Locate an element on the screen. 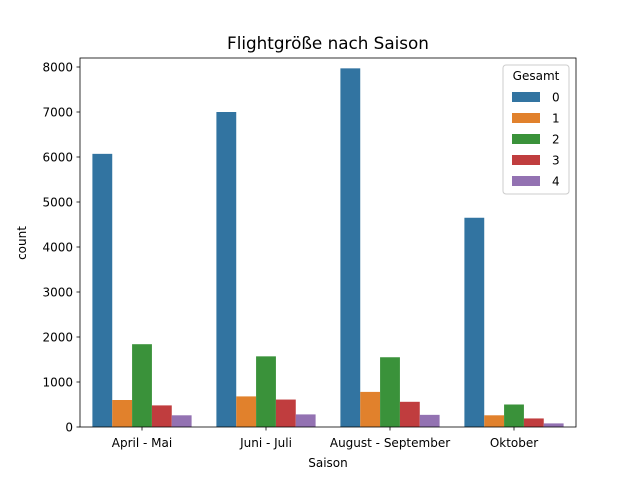 This screenshot has height=480, width=640. y-tick-label: 1000 is located at coordinates (57, 382).